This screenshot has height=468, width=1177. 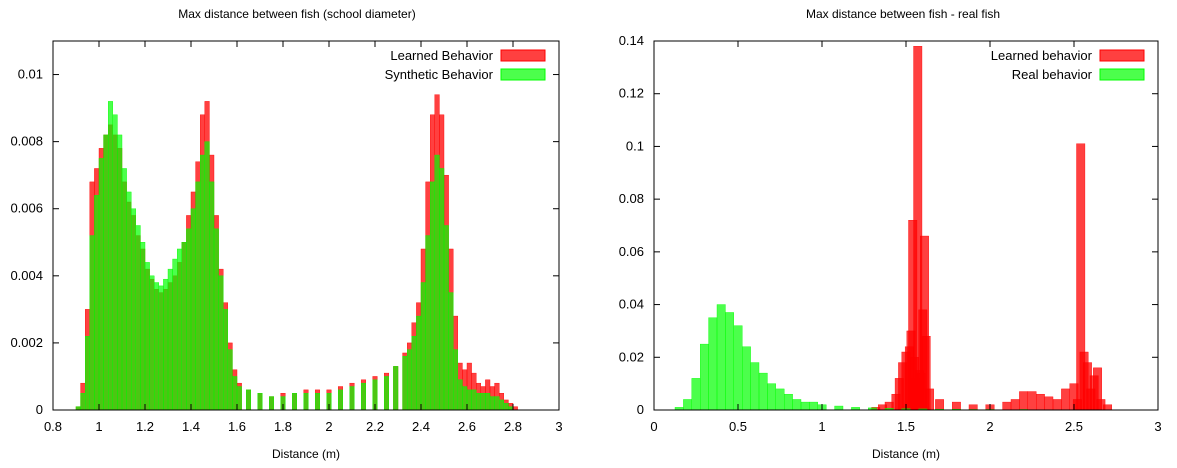 What do you see at coordinates (631, 198) in the screenshot?
I see `y-tick-label: 0.08` at bounding box center [631, 198].